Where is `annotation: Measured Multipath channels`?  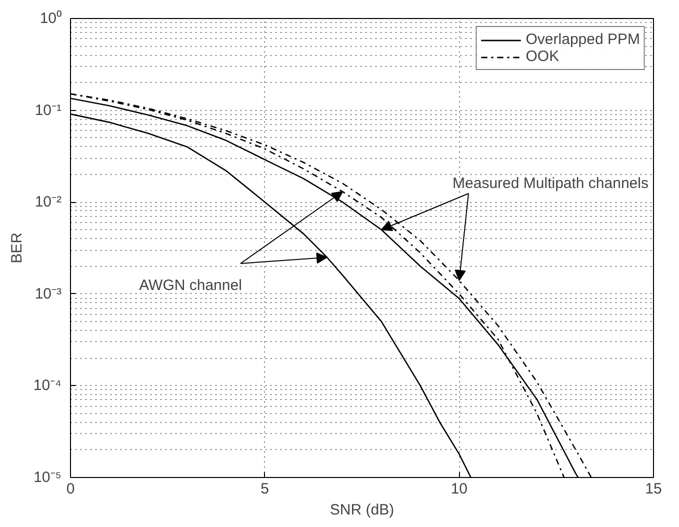 annotation: Measured Multipath channels is located at coordinates (550, 183).